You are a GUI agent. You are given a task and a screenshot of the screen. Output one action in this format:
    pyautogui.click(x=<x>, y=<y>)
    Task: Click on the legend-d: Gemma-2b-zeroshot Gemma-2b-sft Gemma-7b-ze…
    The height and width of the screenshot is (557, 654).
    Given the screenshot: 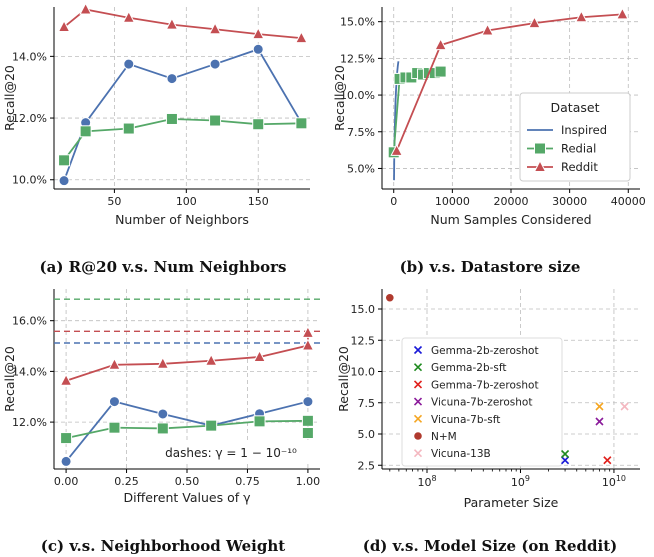 What is the action you would take?
    pyautogui.click(x=482, y=402)
    